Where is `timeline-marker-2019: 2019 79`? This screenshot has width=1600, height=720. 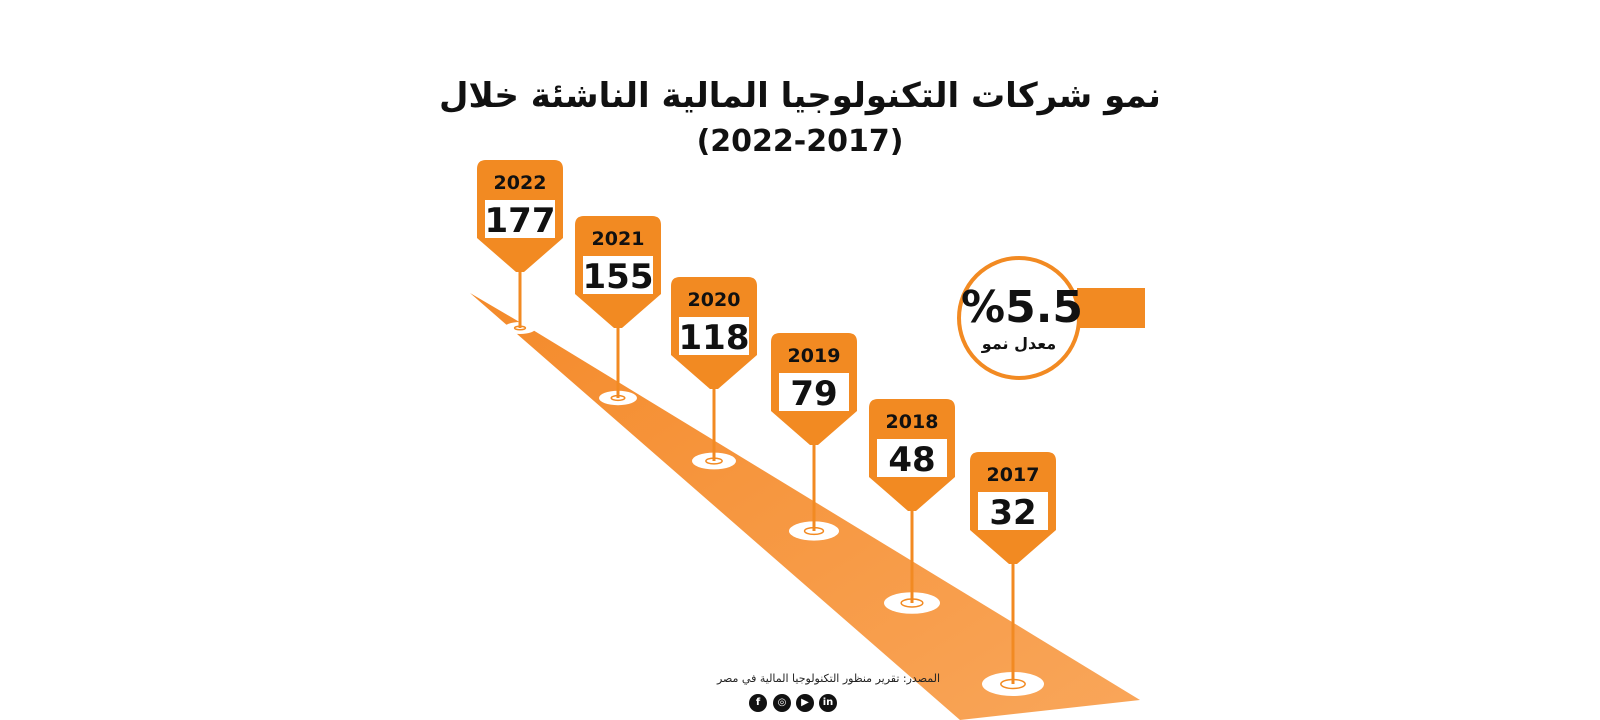
timeline-marker-2019: 2019 79 is located at coordinates (814, 437).